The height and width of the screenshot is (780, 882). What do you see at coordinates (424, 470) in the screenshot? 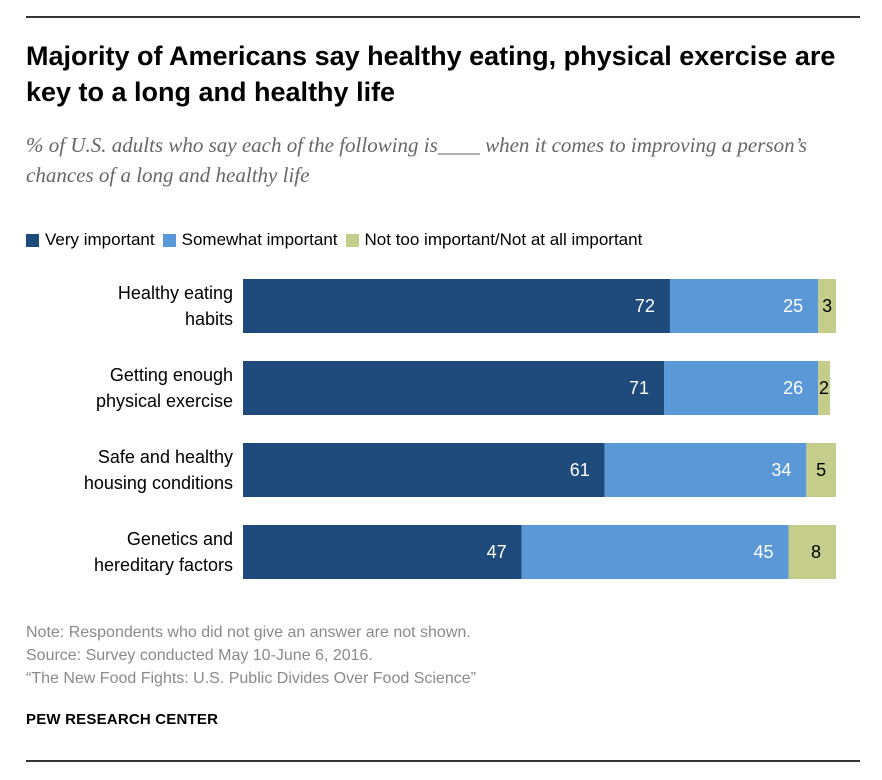
I see `bar-segment-very-important-safe-and-healthy-housing-conditions` at bounding box center [424, 470].